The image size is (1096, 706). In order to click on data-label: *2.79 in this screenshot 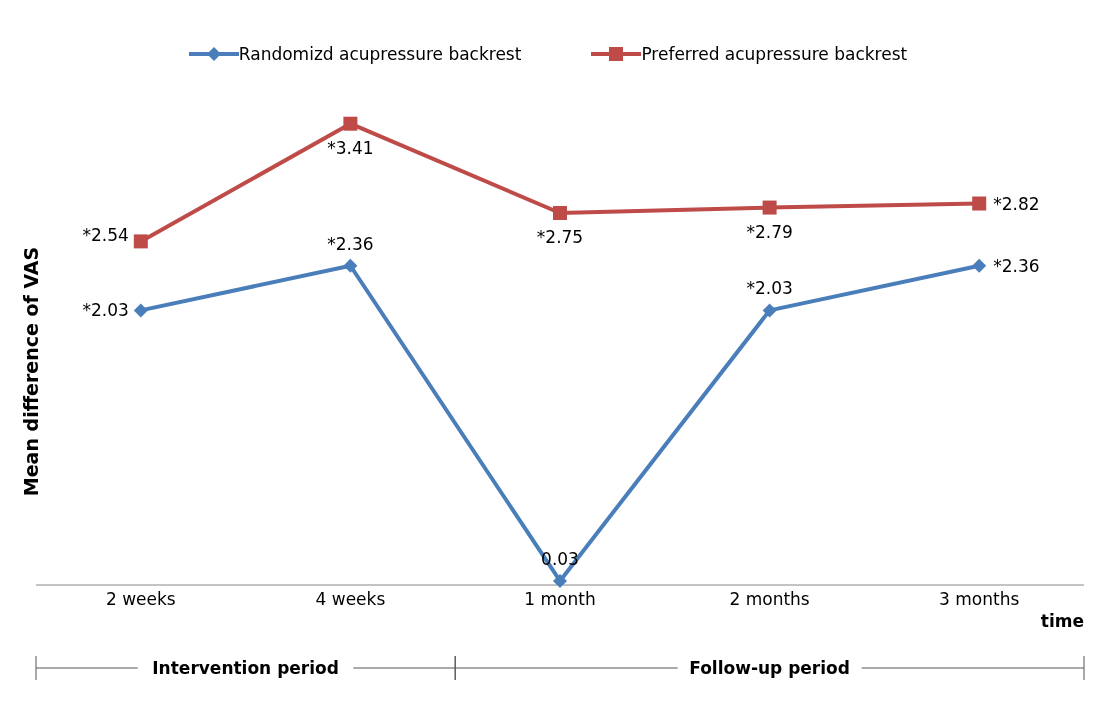, I will do `click(769, 231)`.